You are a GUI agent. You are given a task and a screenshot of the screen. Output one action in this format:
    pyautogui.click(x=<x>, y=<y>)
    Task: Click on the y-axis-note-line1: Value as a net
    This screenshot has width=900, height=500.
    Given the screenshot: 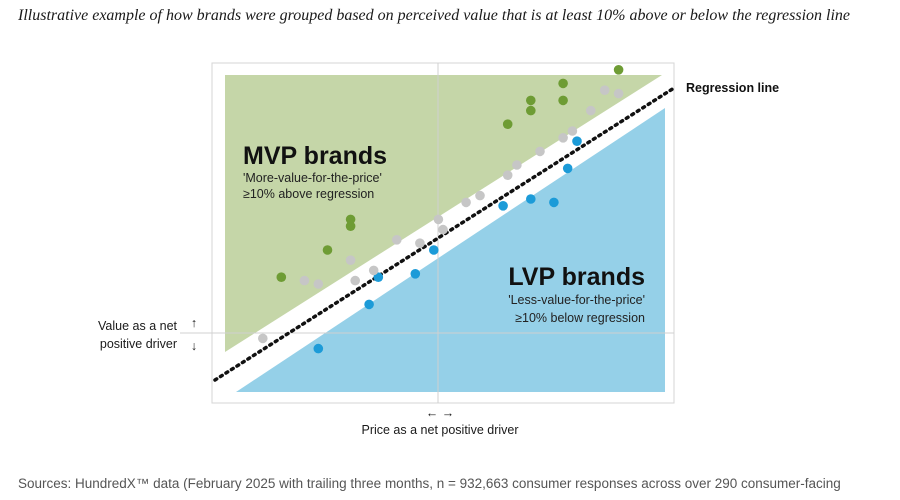 What is the action you would take?
    pyautogui.click(x=138, y=326)
    